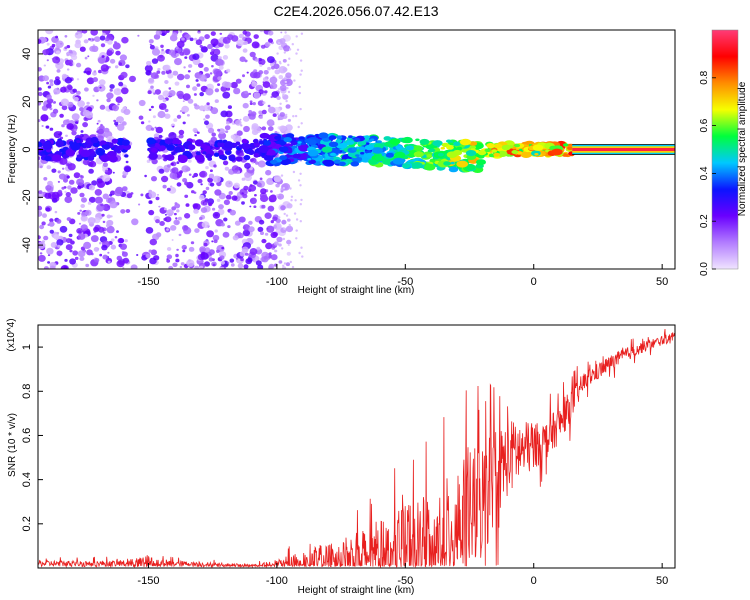 Image resolution: width=750 pixels, height=600 pixels. I want to click on spectrogram-x-tick-label: 50, so click(662, 282).